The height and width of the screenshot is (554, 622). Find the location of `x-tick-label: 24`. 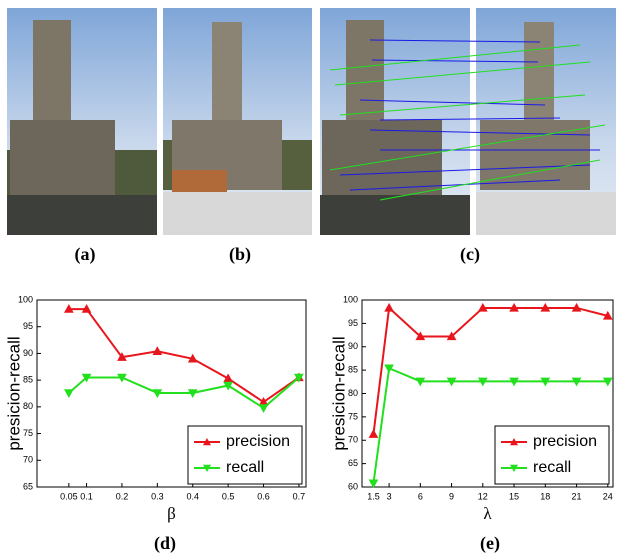

x-tick-label: 24 is located at coordinates (608, 496).